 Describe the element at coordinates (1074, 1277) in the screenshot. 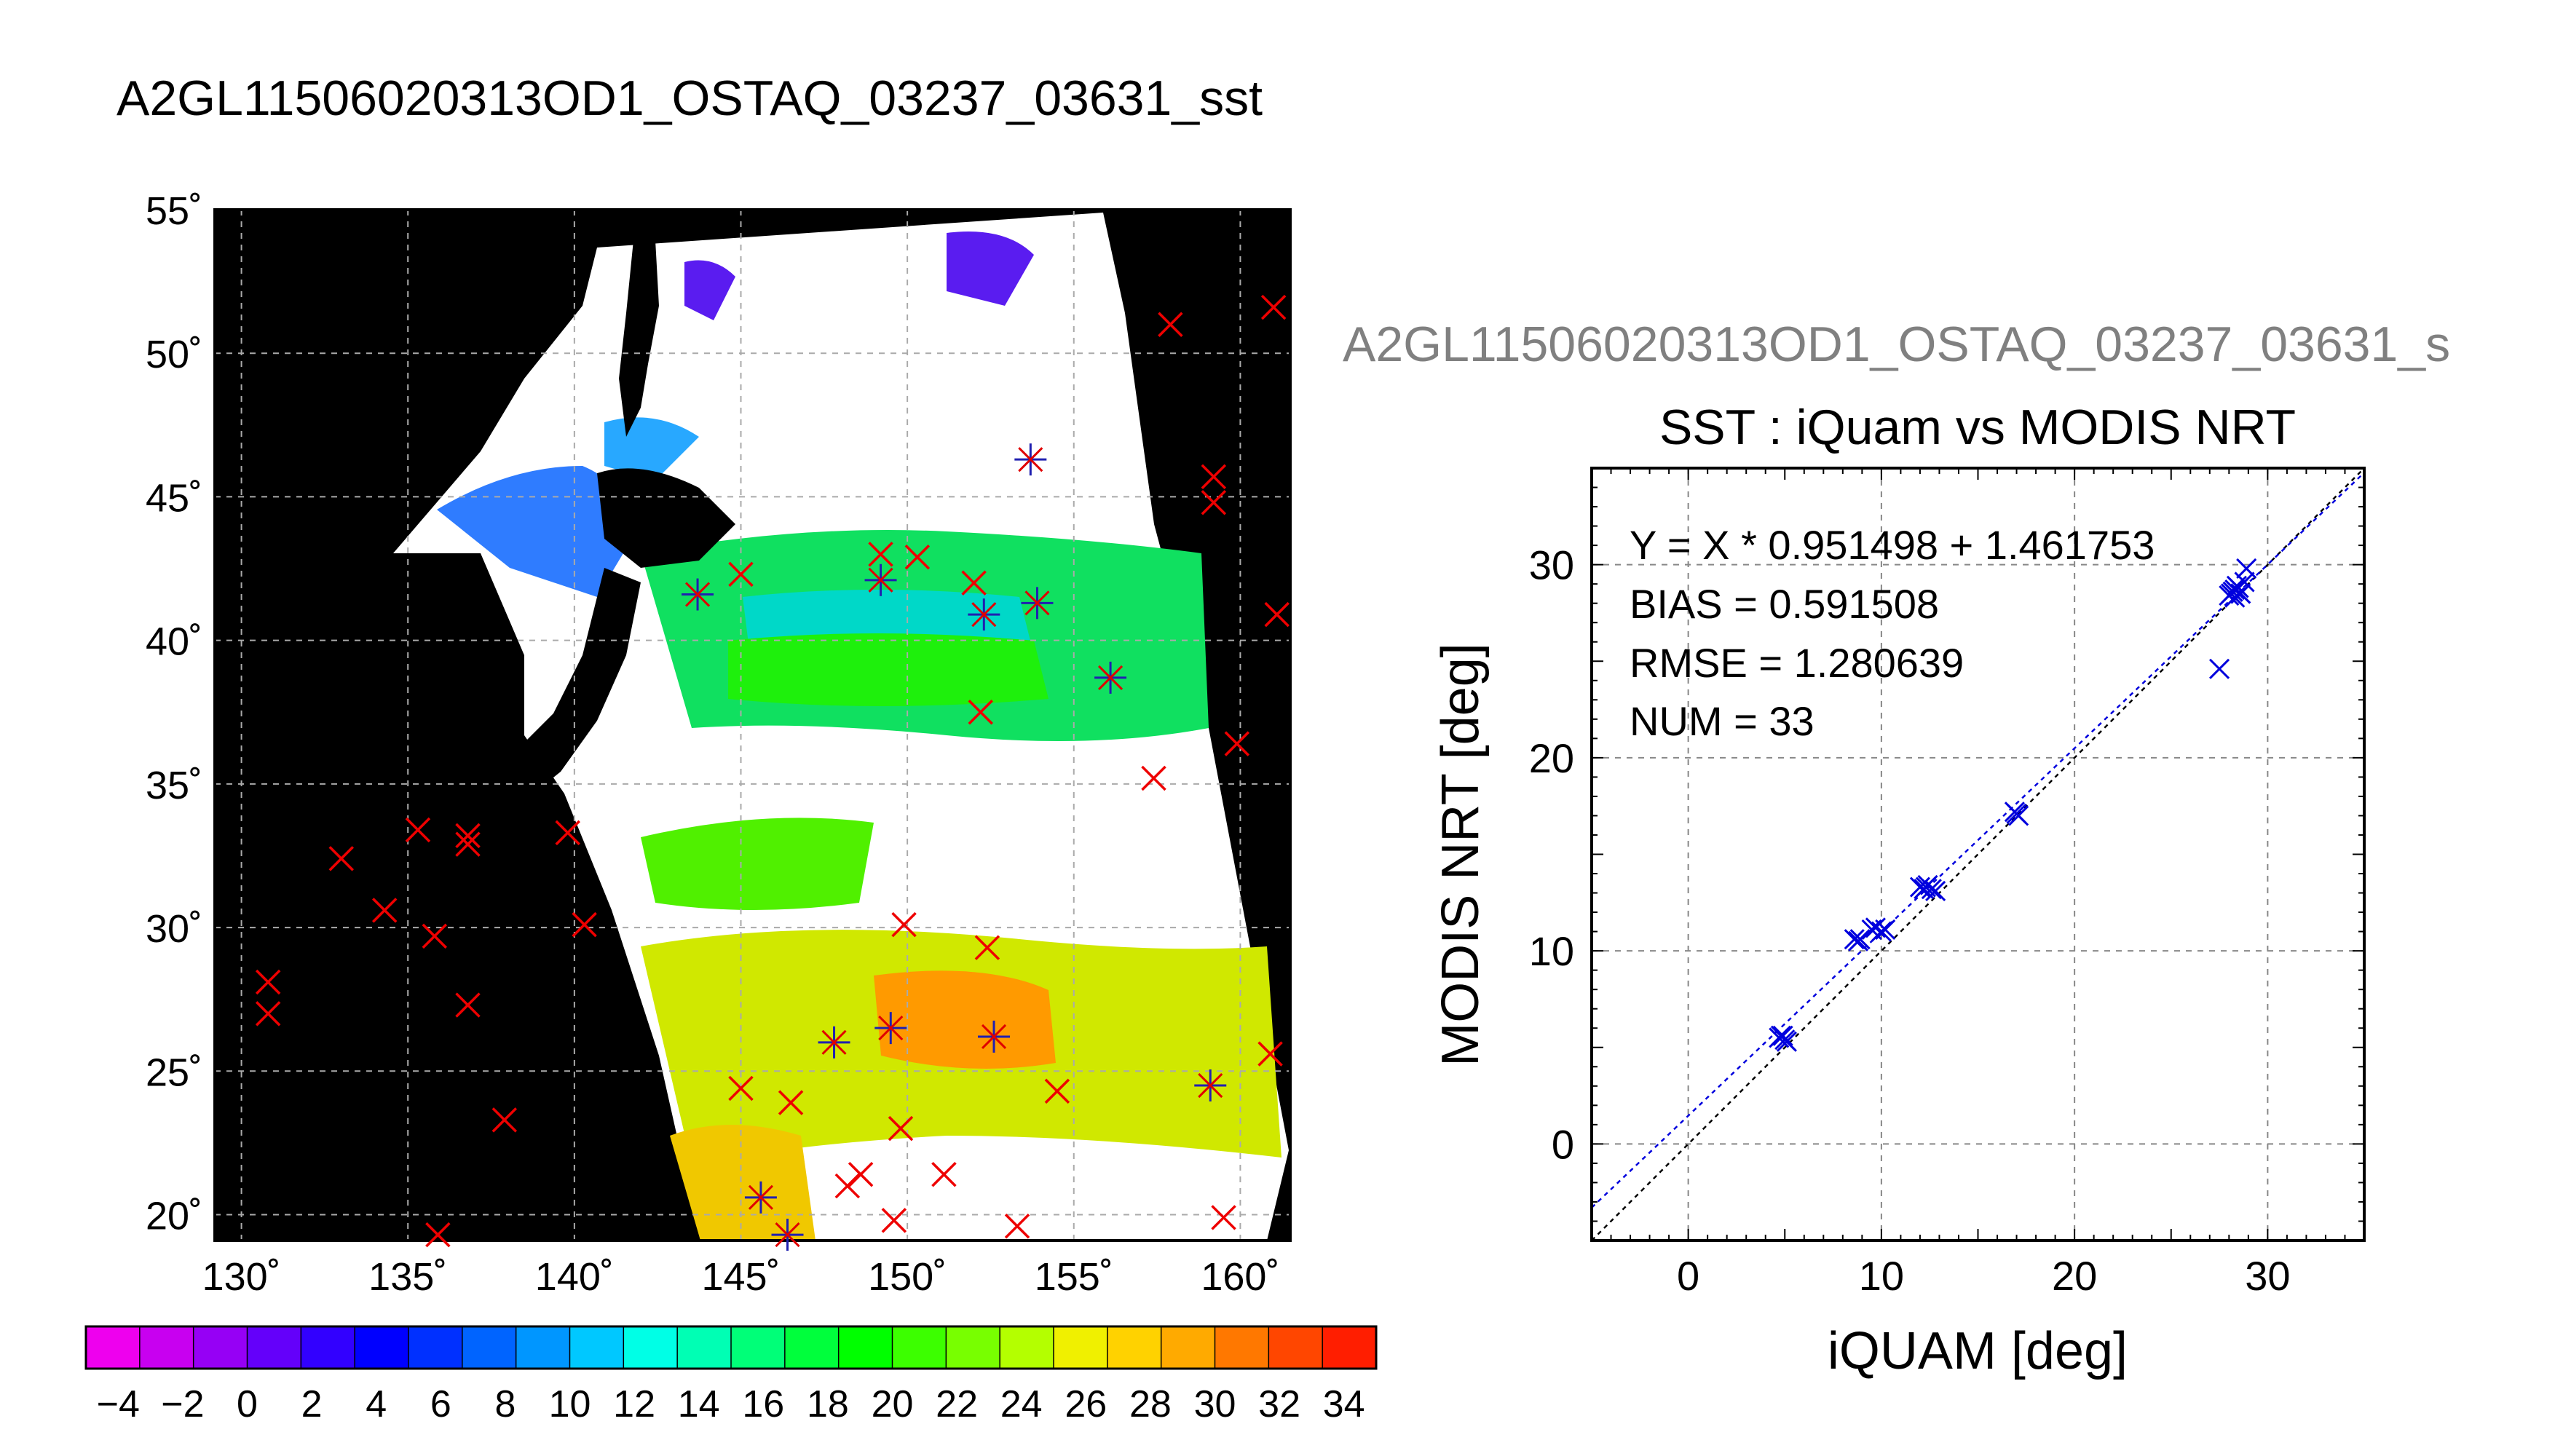

I see `map-x-tick-label: 155˚` at that location.